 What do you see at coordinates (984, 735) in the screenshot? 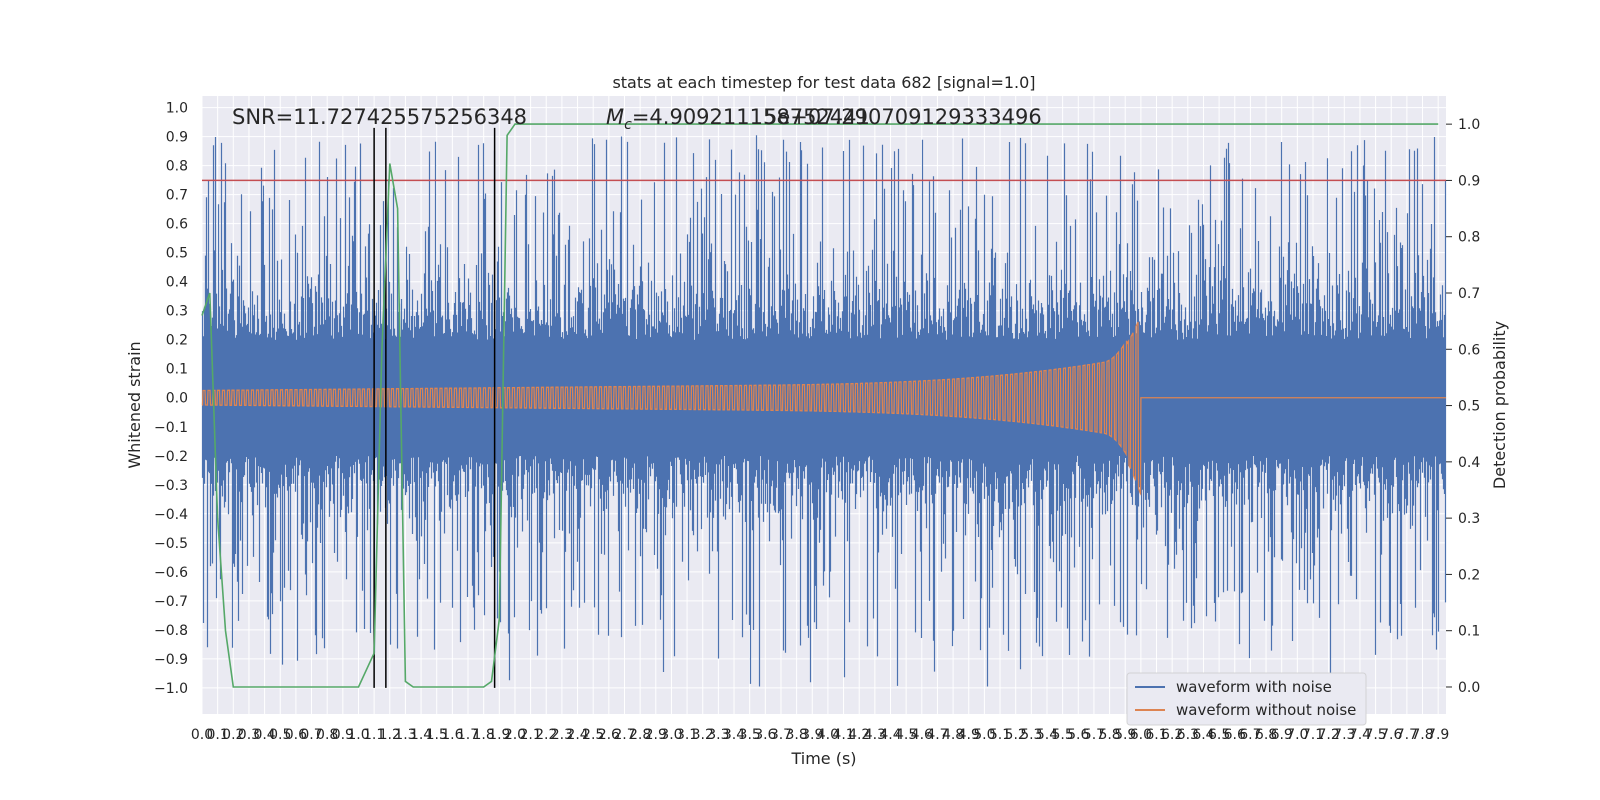
I see `x-tick-label: 5.0` at bounding box center [984, 735].